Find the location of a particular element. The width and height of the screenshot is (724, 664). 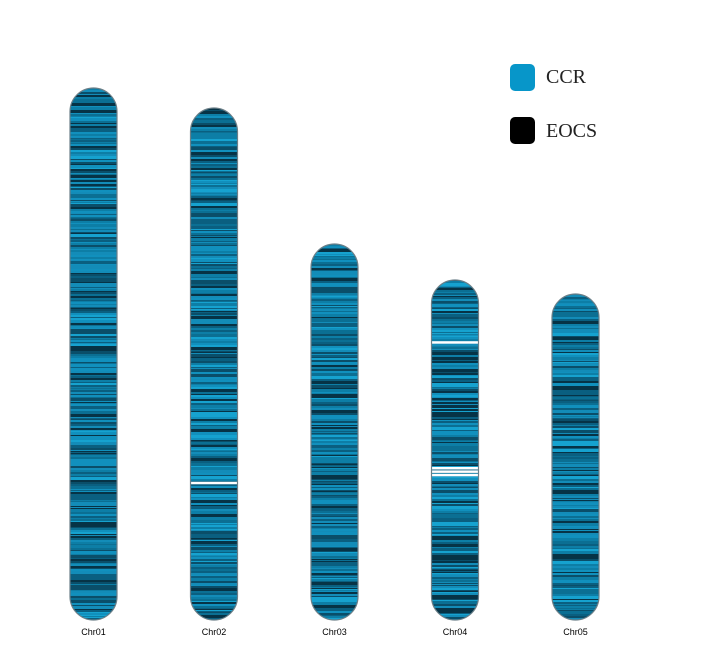

legend-swatch-eocs is located at coordinates (522, 130).